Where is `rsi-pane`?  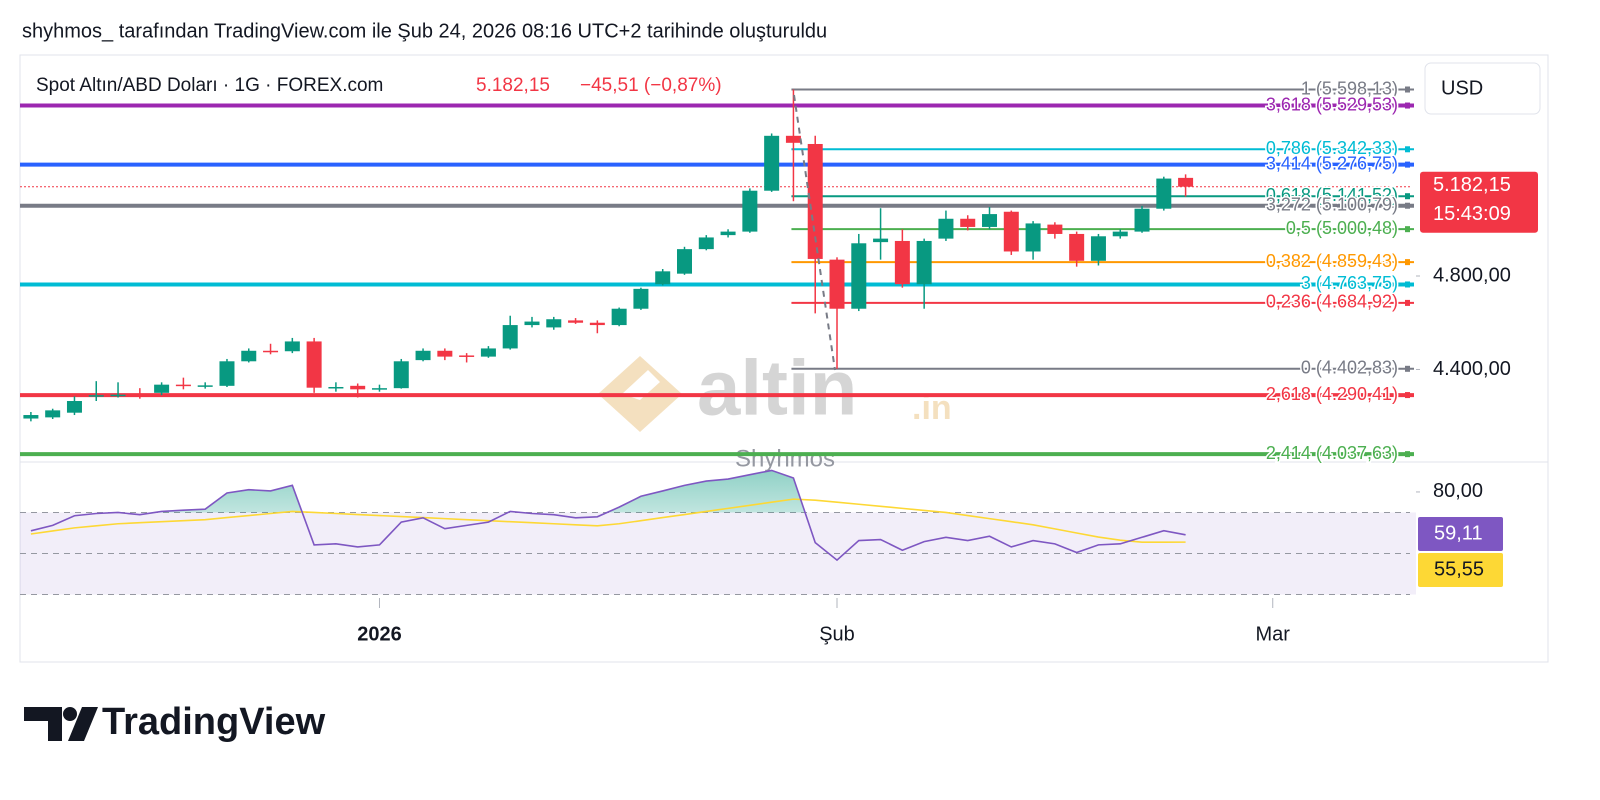
rsi-pane is located at coordinates (718, 532).